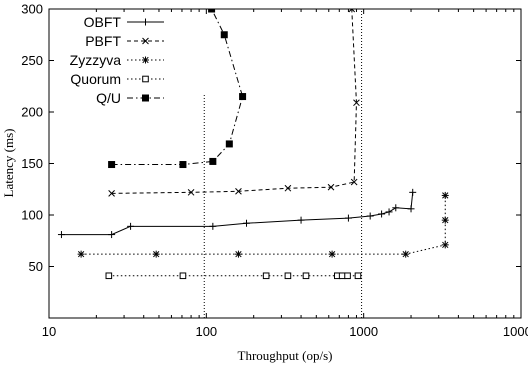 The image size is (528, 367). I want to click on series-obft, so click(237, 213).